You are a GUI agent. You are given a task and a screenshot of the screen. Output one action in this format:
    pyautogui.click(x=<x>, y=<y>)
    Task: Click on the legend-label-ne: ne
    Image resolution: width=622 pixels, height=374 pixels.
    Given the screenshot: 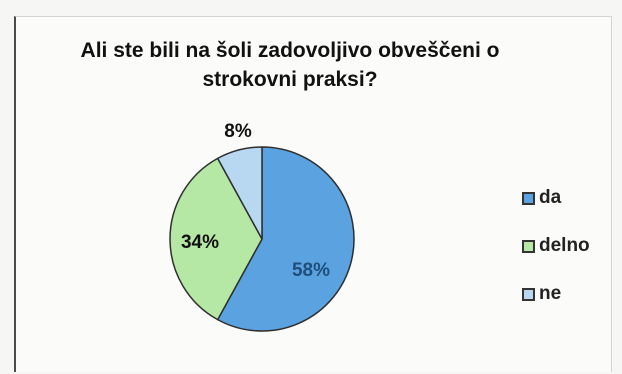 What is the action you would take?
    pyautogui.click(x=550, y=293)
    